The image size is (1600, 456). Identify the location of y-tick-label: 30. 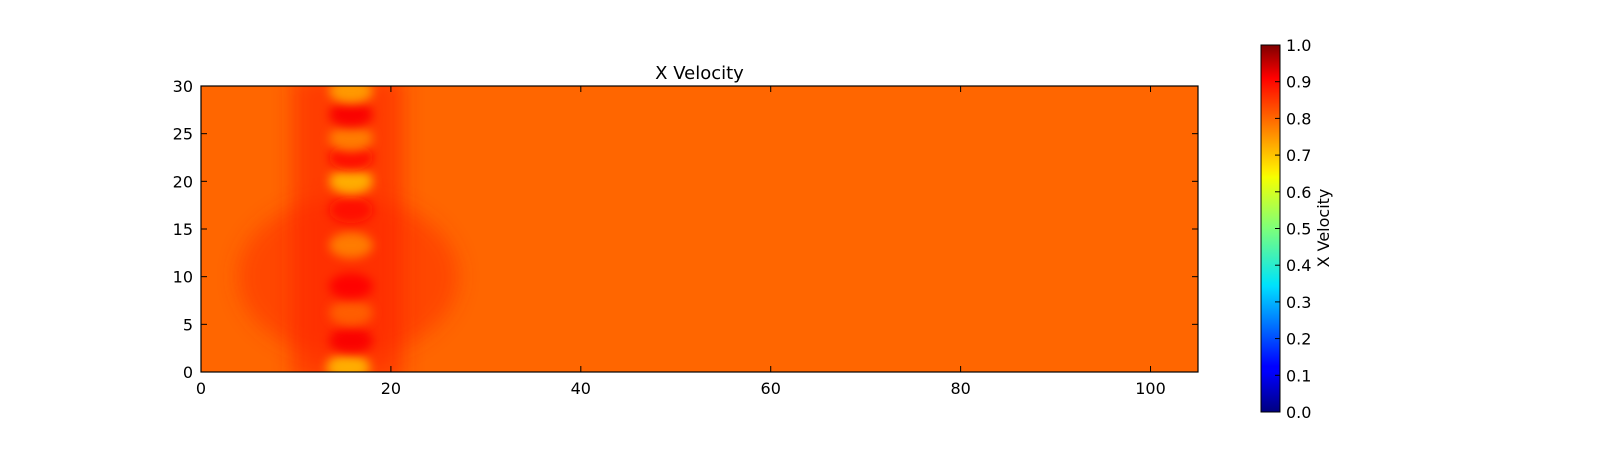
(183, 86).